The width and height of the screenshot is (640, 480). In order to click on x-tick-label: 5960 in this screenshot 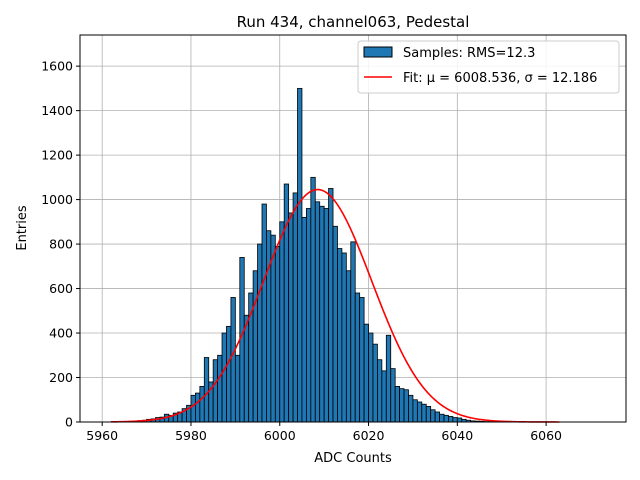, I will do `click(102, 435)`.